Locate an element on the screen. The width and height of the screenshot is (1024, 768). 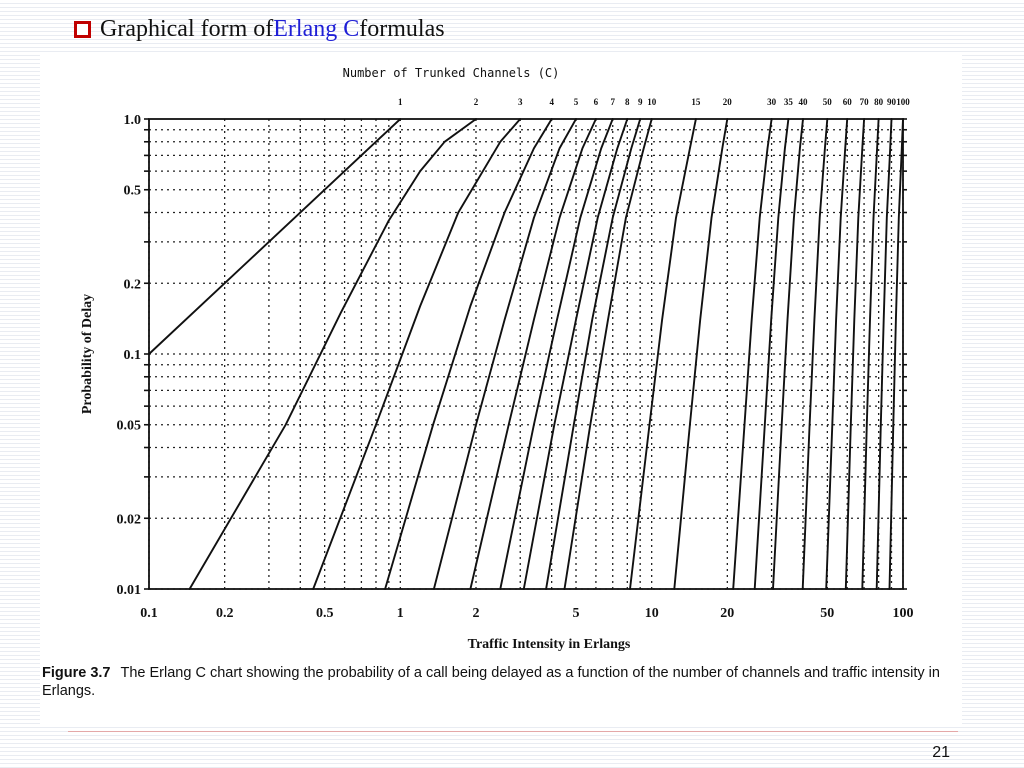
series-line-c50 is located at coordinates (815, 354).